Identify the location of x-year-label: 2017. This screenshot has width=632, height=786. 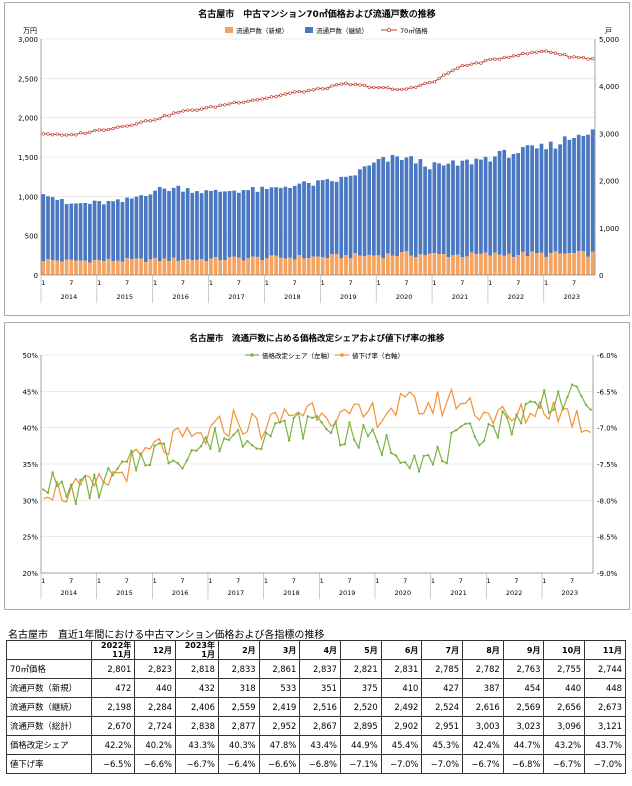
(236, 297).